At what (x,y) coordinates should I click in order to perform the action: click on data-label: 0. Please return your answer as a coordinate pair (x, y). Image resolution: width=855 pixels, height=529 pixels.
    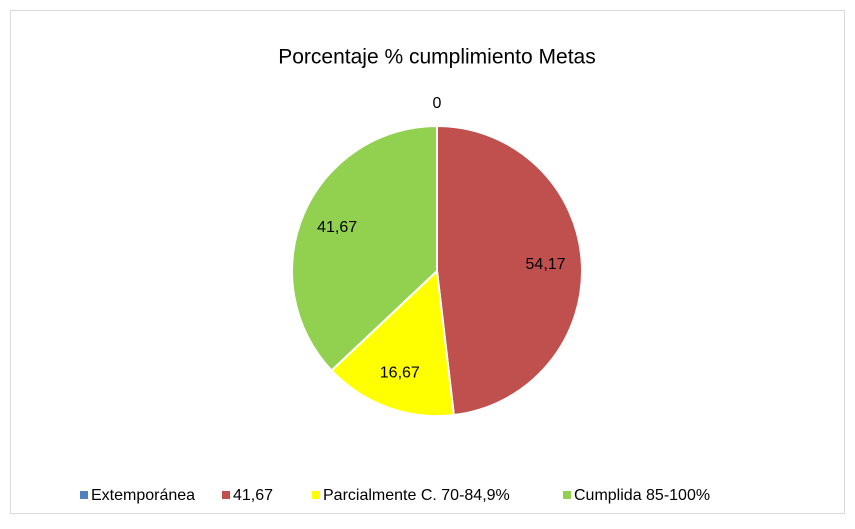
    Looking at the image, I should click on (437, 103).